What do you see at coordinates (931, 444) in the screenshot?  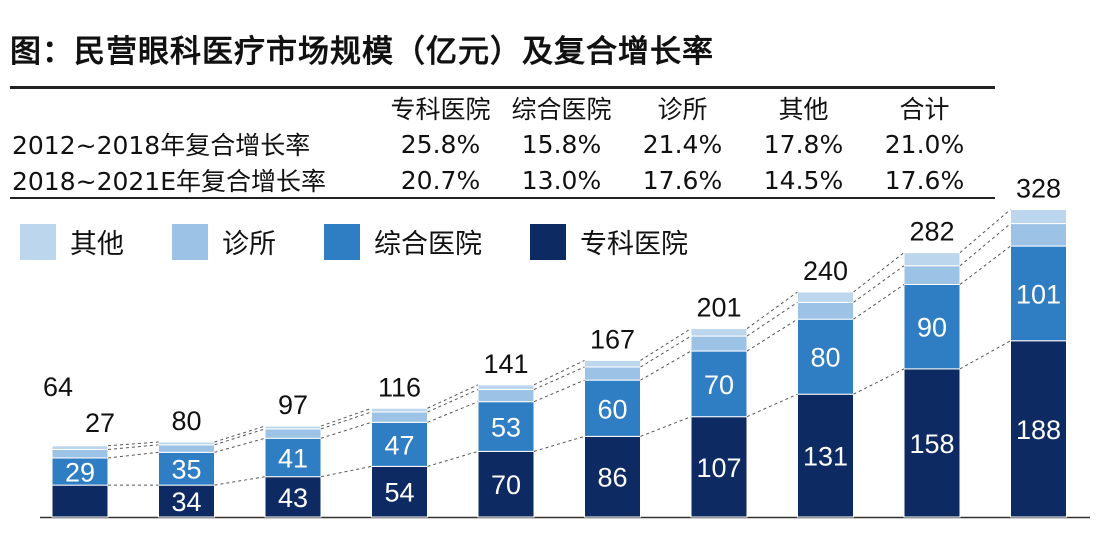 I see `bar-value-label: 158` at bounding box center [931, 444].